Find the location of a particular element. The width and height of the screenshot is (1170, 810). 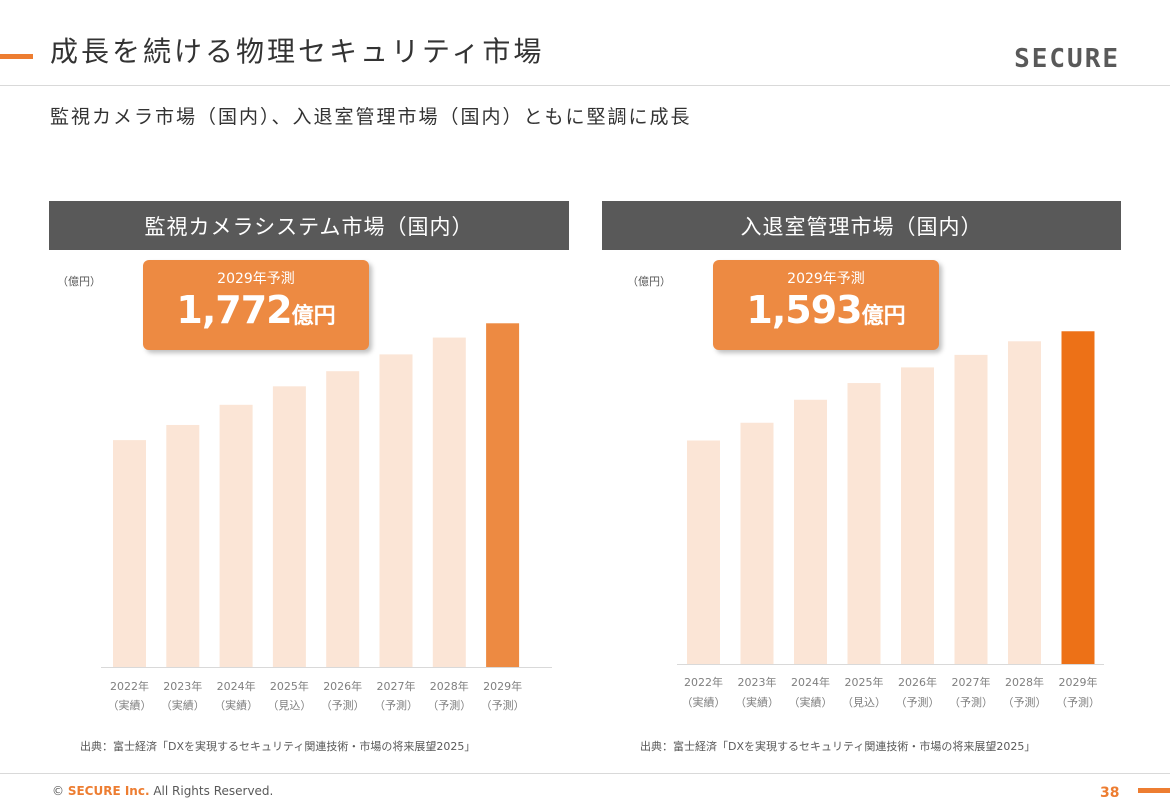

callout-value: 1,593億円 is located at coordinates (826, 310).